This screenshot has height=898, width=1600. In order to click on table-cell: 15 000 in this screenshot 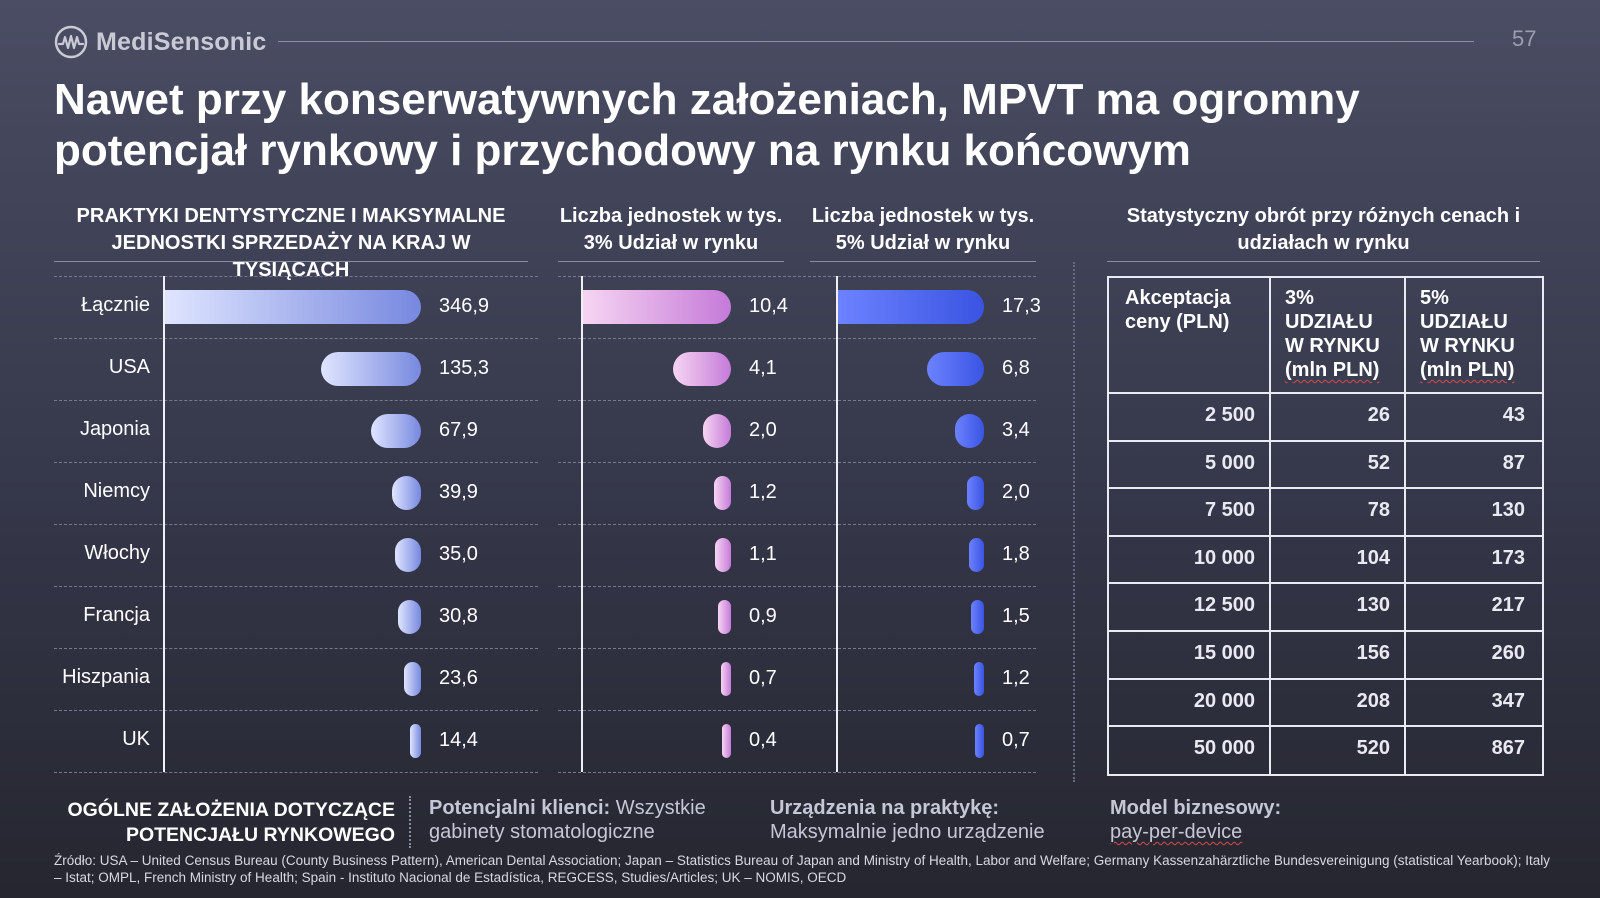, I will do `click(1224, 653)`.